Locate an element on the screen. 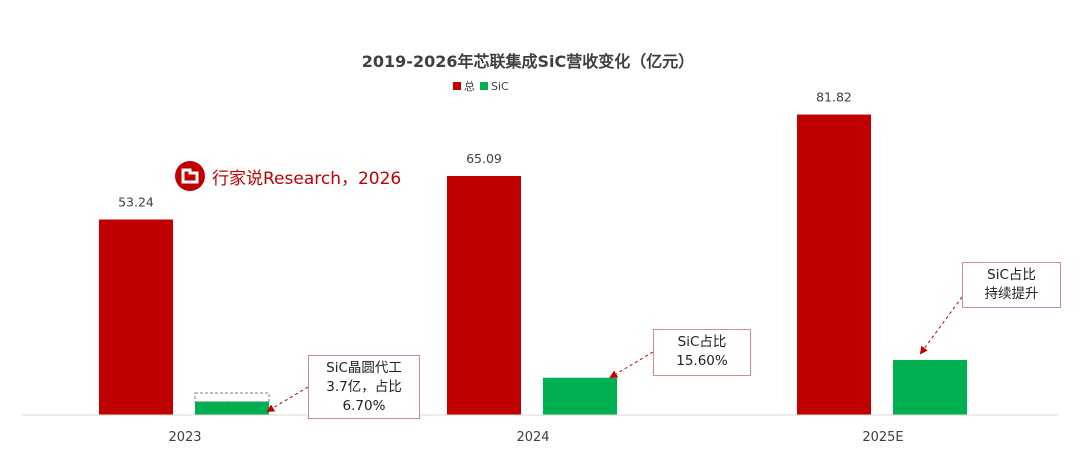  bar-sic-2024 is located at coordinates (580, 396).